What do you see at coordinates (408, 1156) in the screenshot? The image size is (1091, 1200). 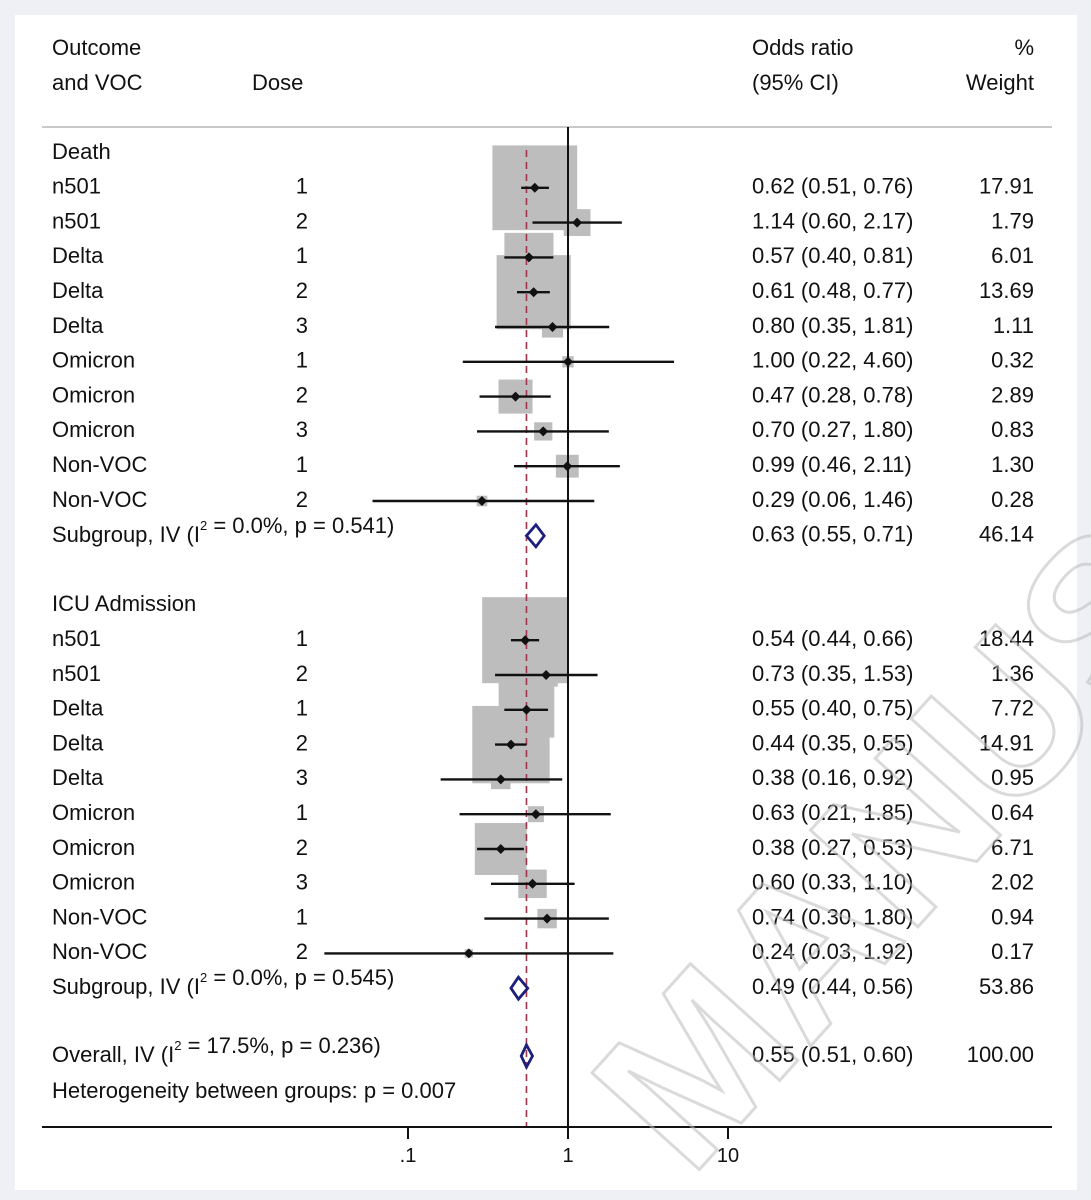 I see `x-tick-label-0: .1` at bounding box center [408, 1156].